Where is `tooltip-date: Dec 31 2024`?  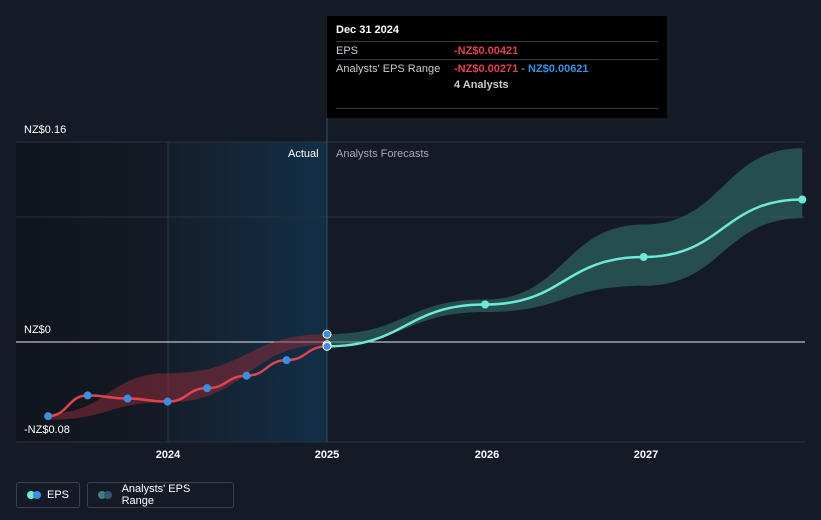 tooltip-date: Dec 31 2024 is located at coordinates (367, 30).